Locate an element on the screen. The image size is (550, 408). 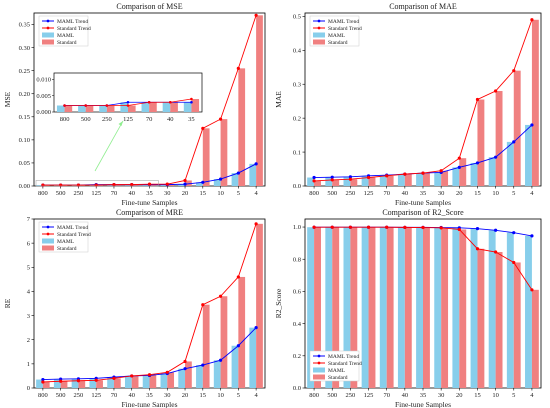
chart-title: Comparison of MRE is located at coordinates (149, 212).